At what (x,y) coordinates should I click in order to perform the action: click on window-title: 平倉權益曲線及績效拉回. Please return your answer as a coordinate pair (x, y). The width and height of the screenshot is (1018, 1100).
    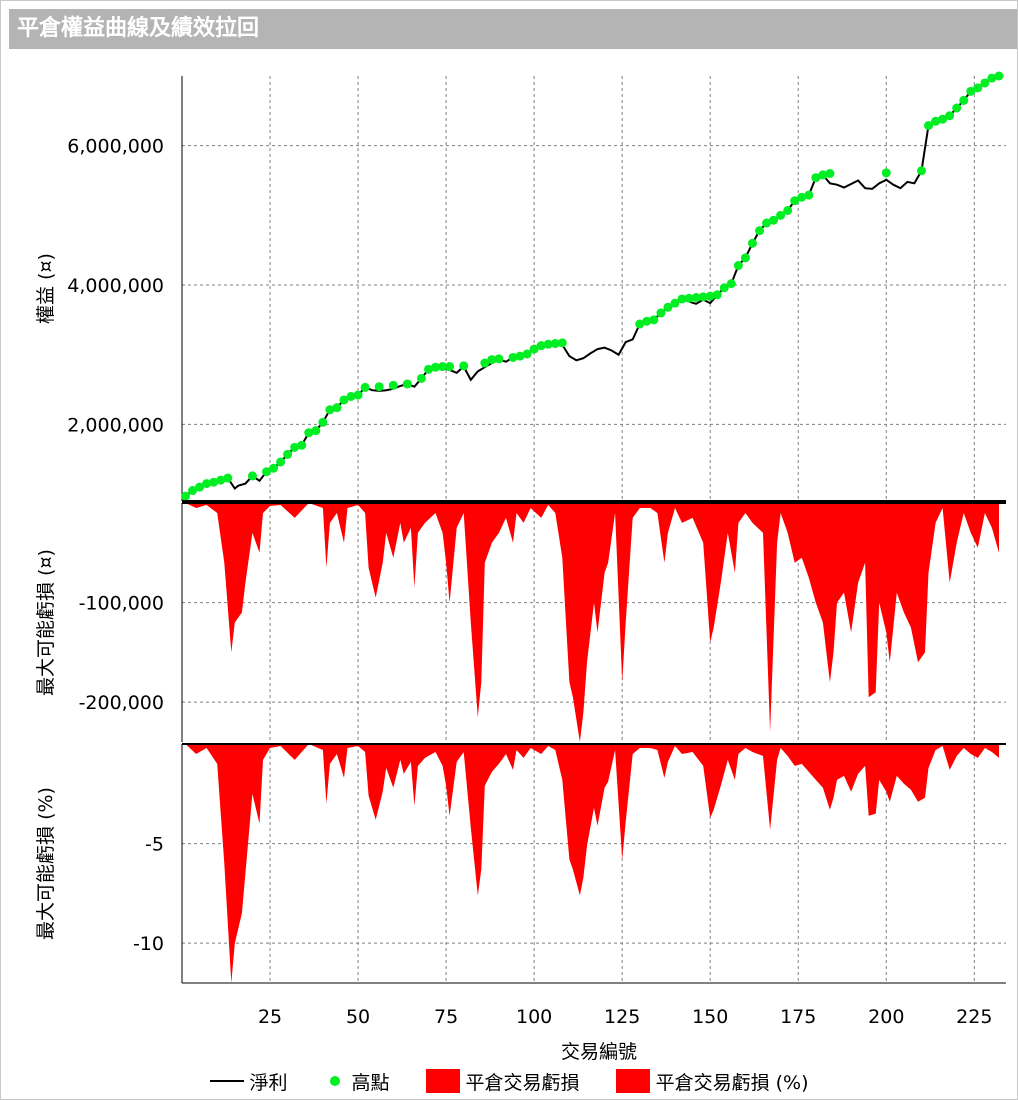
    Looking at the image, I should click on (513, 29).